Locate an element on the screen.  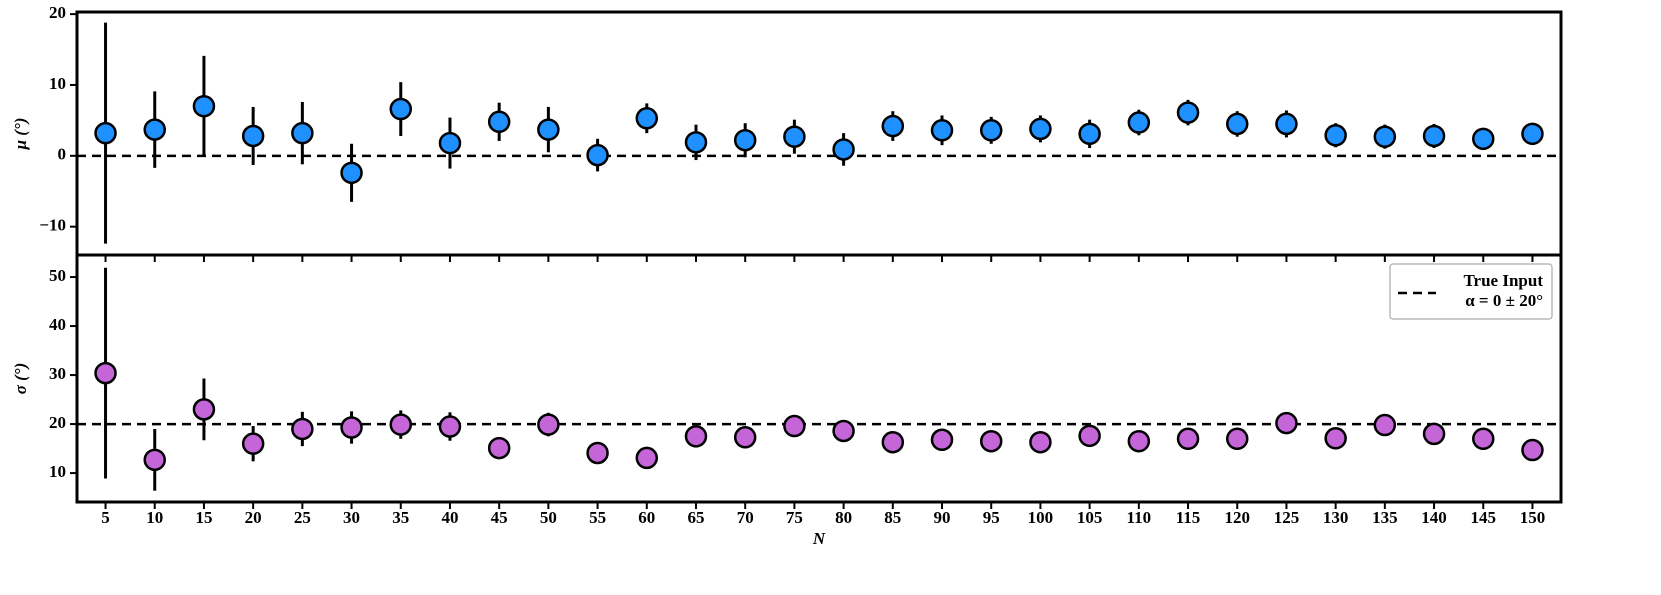
x-tick-label: 140 is located at coordinates (1434, 517).